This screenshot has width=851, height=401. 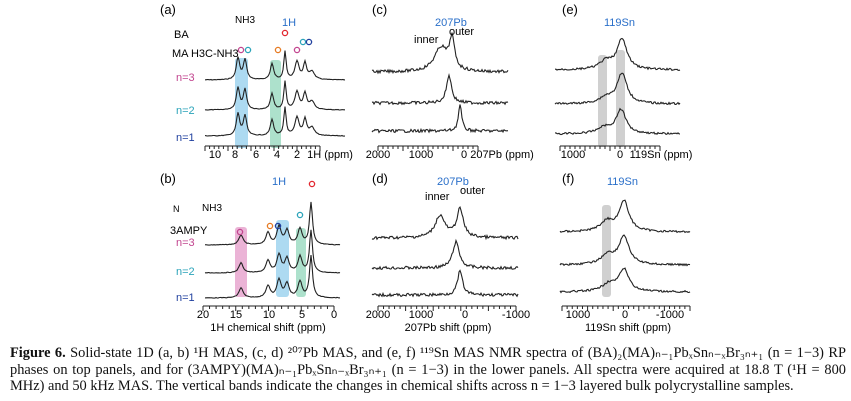 I want to click on tick-c-0: 2000, so click(x=378, y=155).